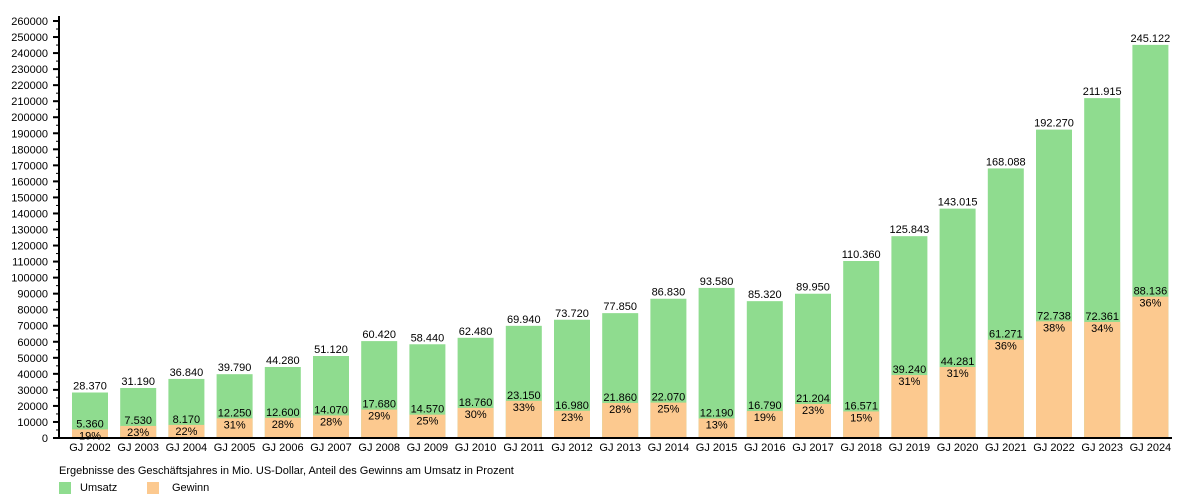  I want to click on umsatz-value-label: 93.580, so click(717, 282).